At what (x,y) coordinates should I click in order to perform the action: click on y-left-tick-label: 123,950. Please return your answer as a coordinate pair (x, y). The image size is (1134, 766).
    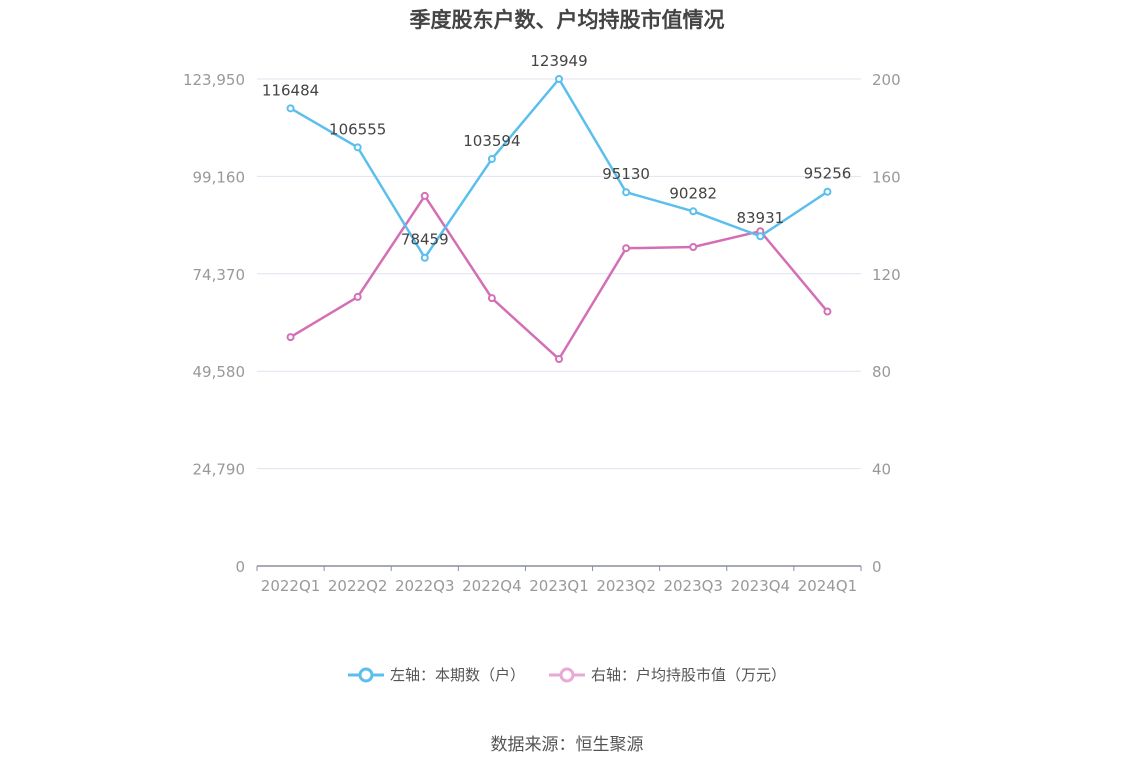
    Looking at the image, I should click on (214, 80).